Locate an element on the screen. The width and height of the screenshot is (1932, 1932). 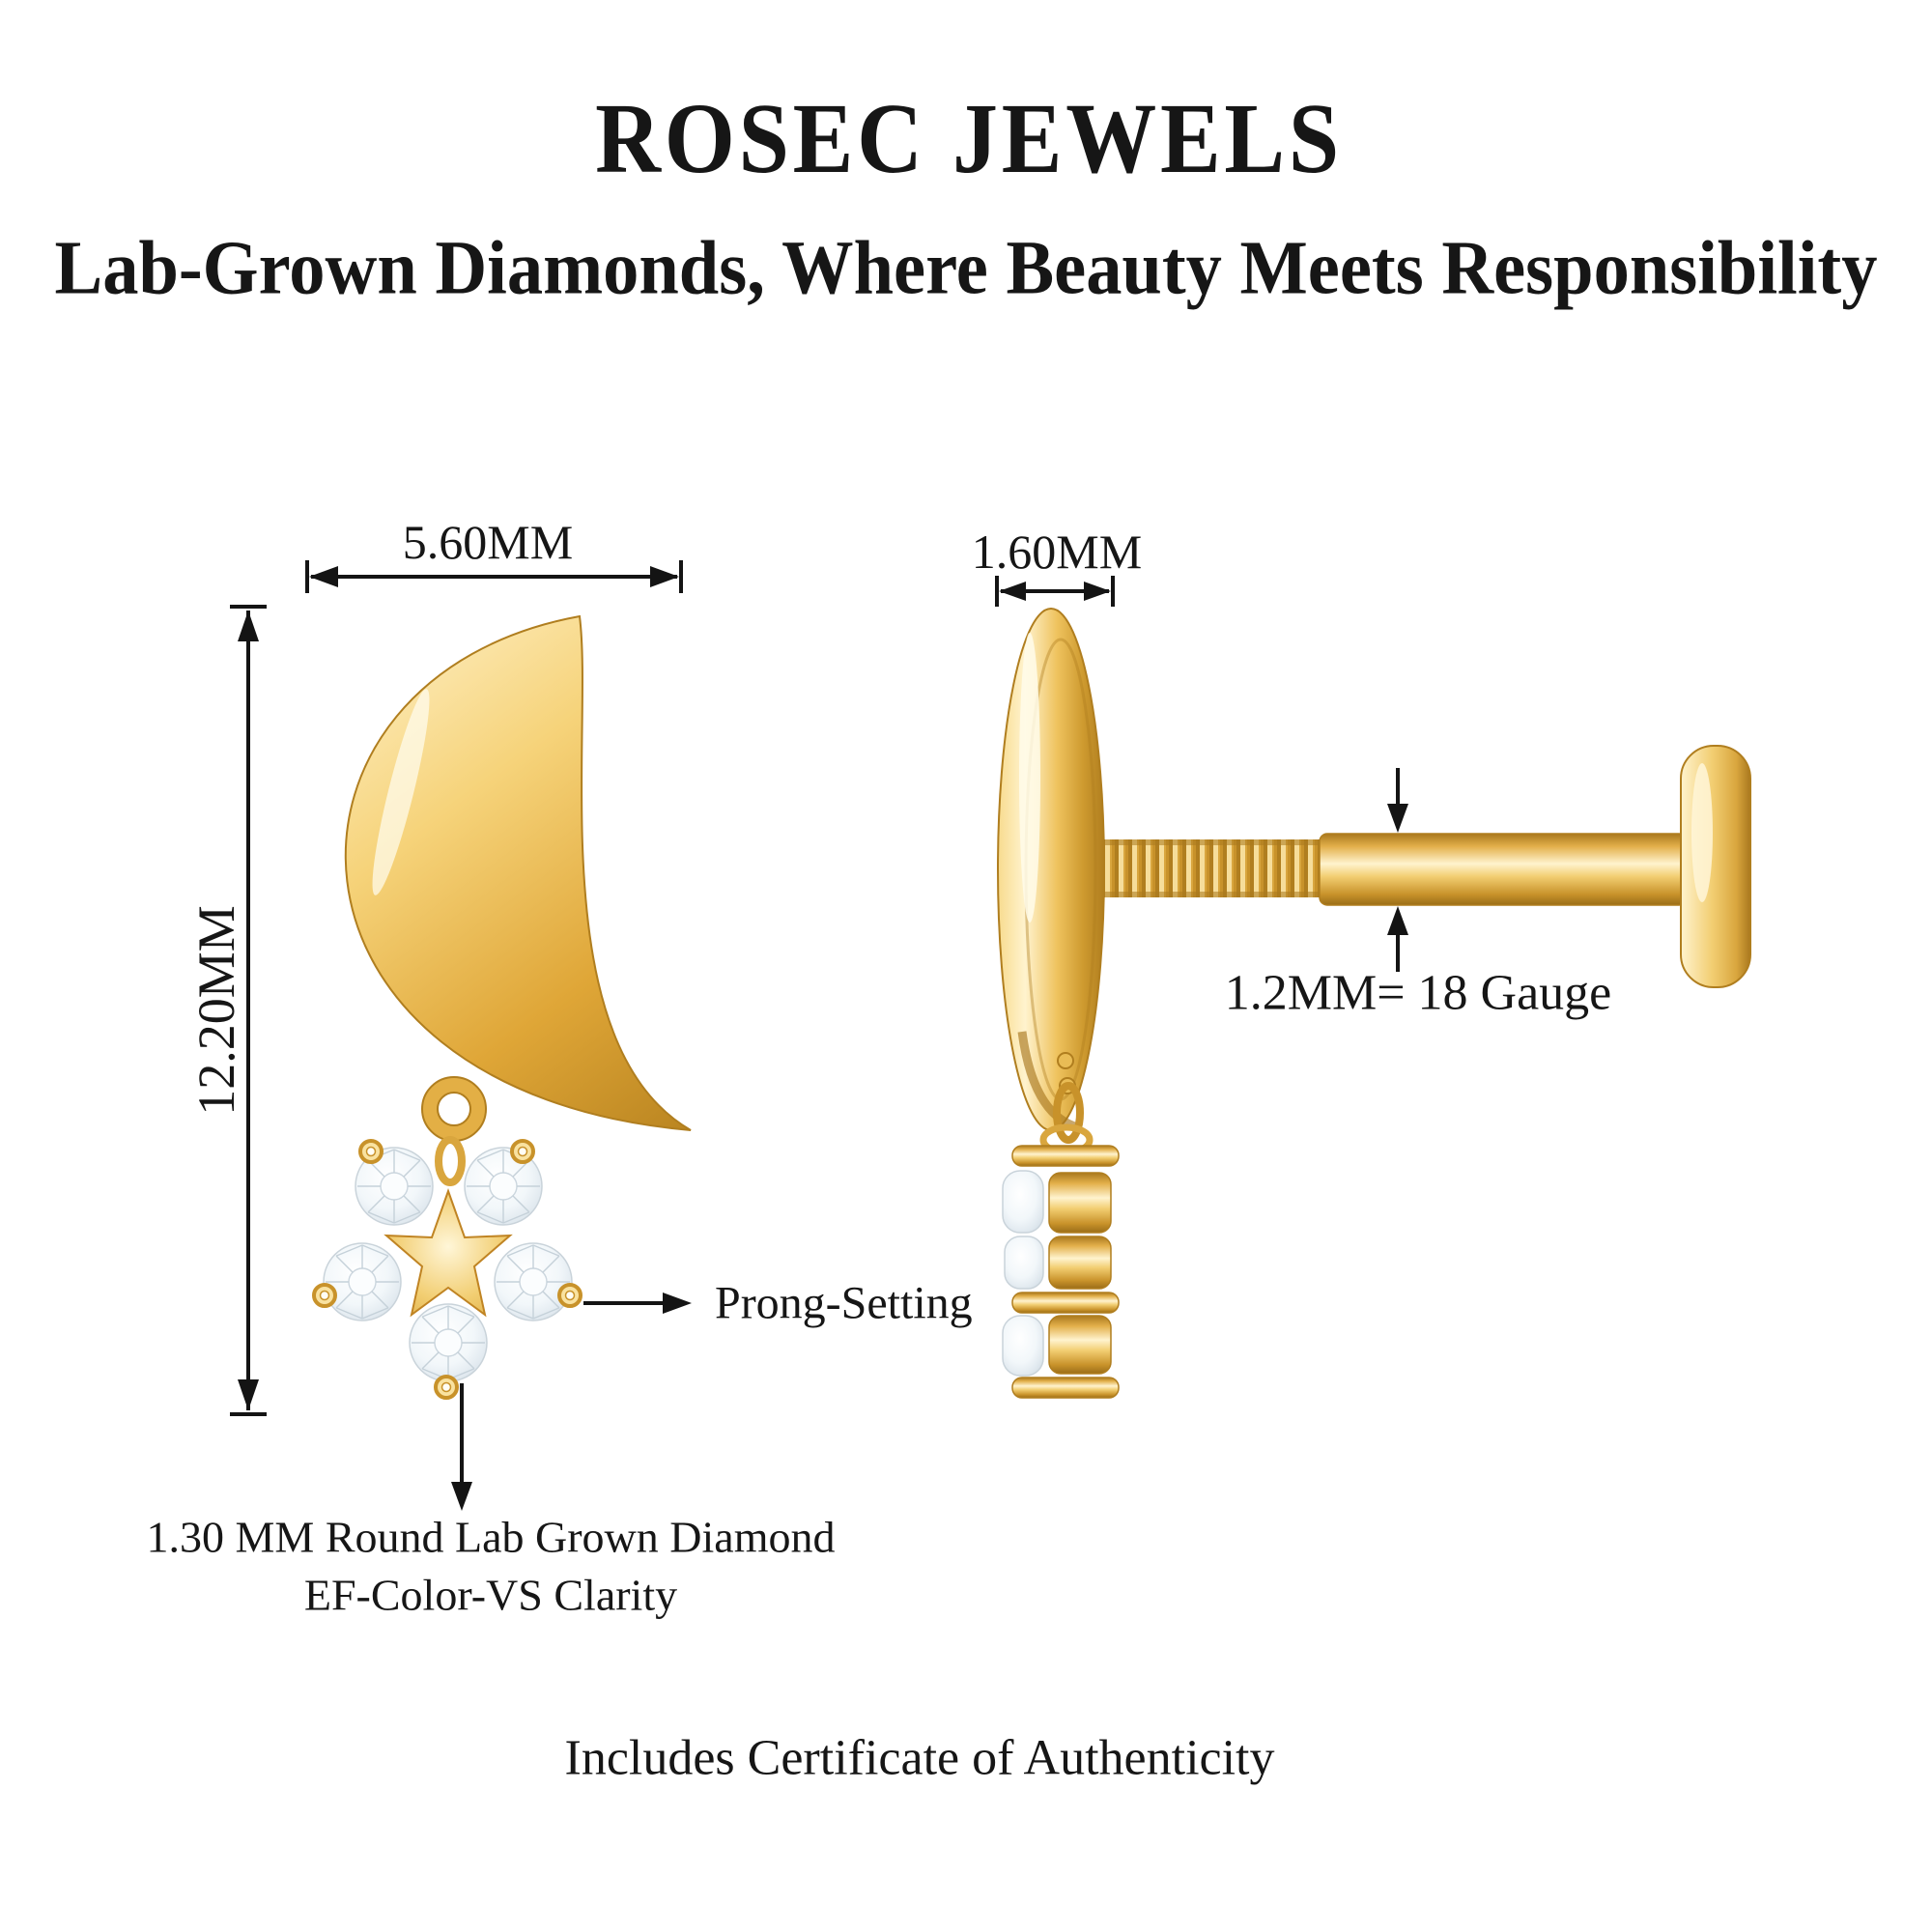
thickness-dimension-label: 1.60MM is located at coordinates (1057, 552).